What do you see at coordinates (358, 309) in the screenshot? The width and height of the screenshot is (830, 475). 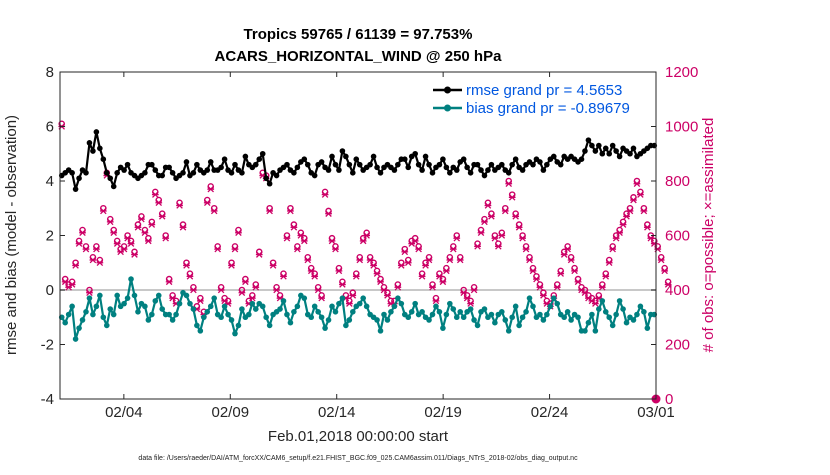 I see `bias-series` at bounding box center [358, 309].